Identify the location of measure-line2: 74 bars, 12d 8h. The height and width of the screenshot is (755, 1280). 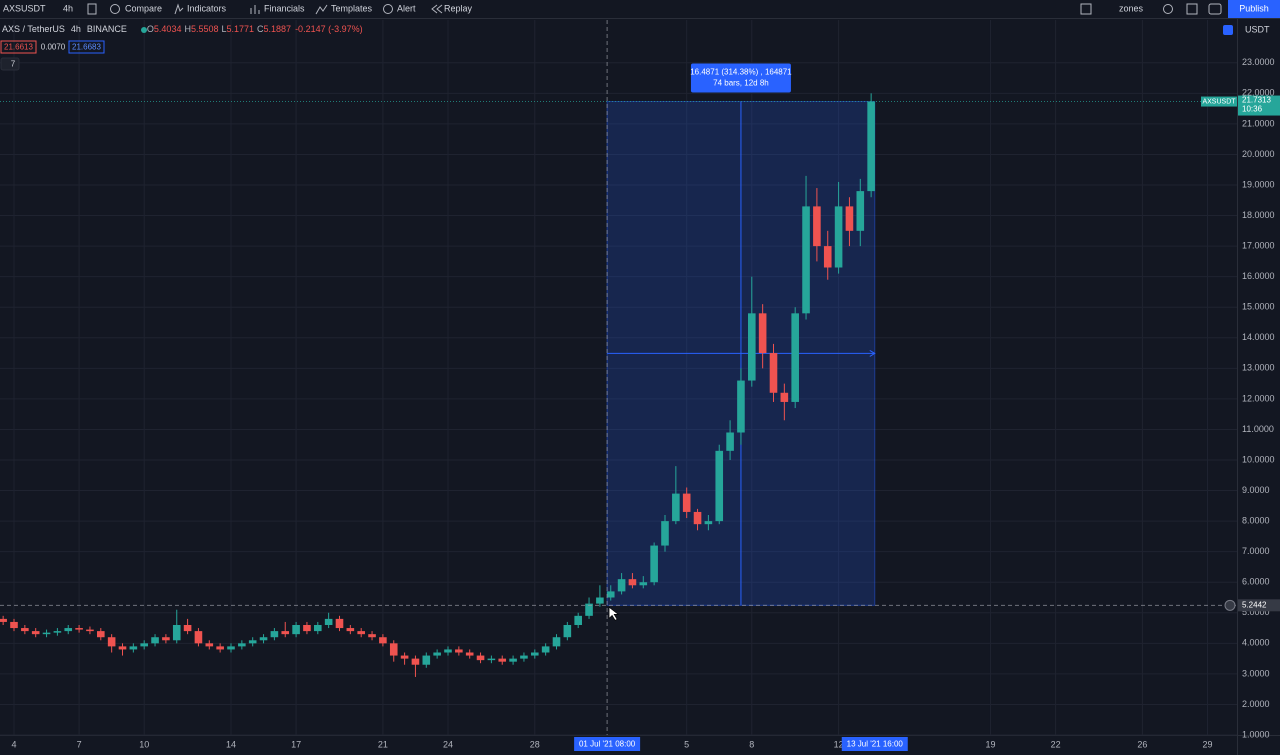
(741, 83).